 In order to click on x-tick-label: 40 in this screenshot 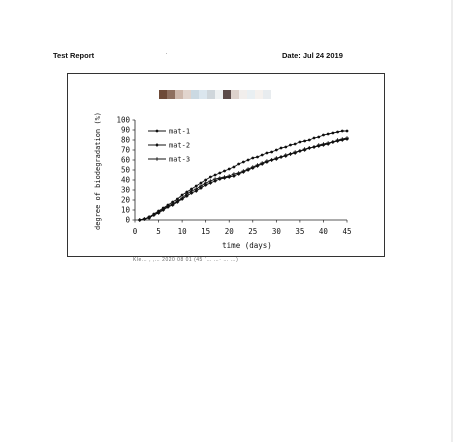, I will do `click(324, 231)`.